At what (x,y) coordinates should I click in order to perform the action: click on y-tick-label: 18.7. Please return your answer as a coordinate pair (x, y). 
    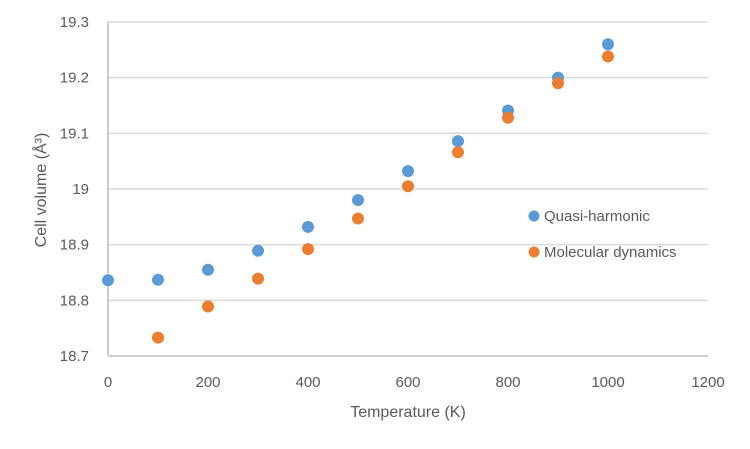
    Looking at the image, I should click on (74, 356).